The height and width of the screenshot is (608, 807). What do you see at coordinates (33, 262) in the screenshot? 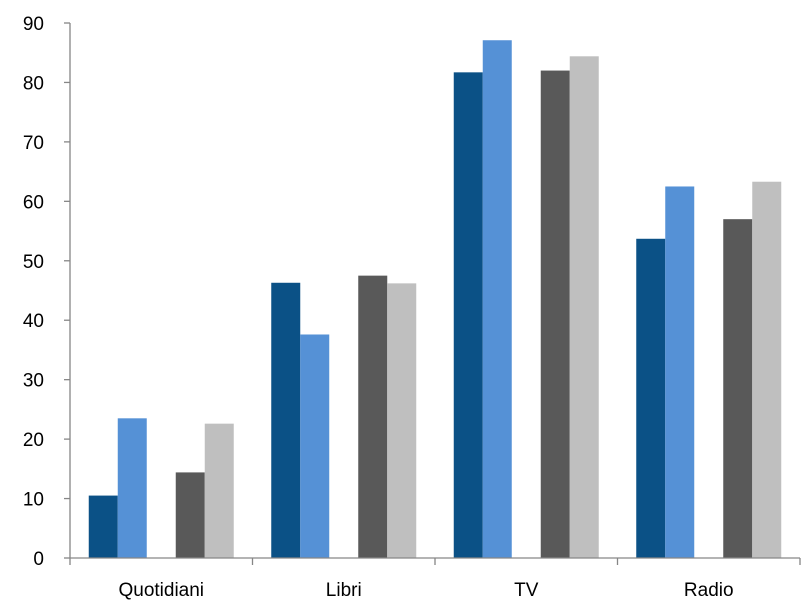
I see `y-tick-label-50: 50` at bounding box center [33, 262].